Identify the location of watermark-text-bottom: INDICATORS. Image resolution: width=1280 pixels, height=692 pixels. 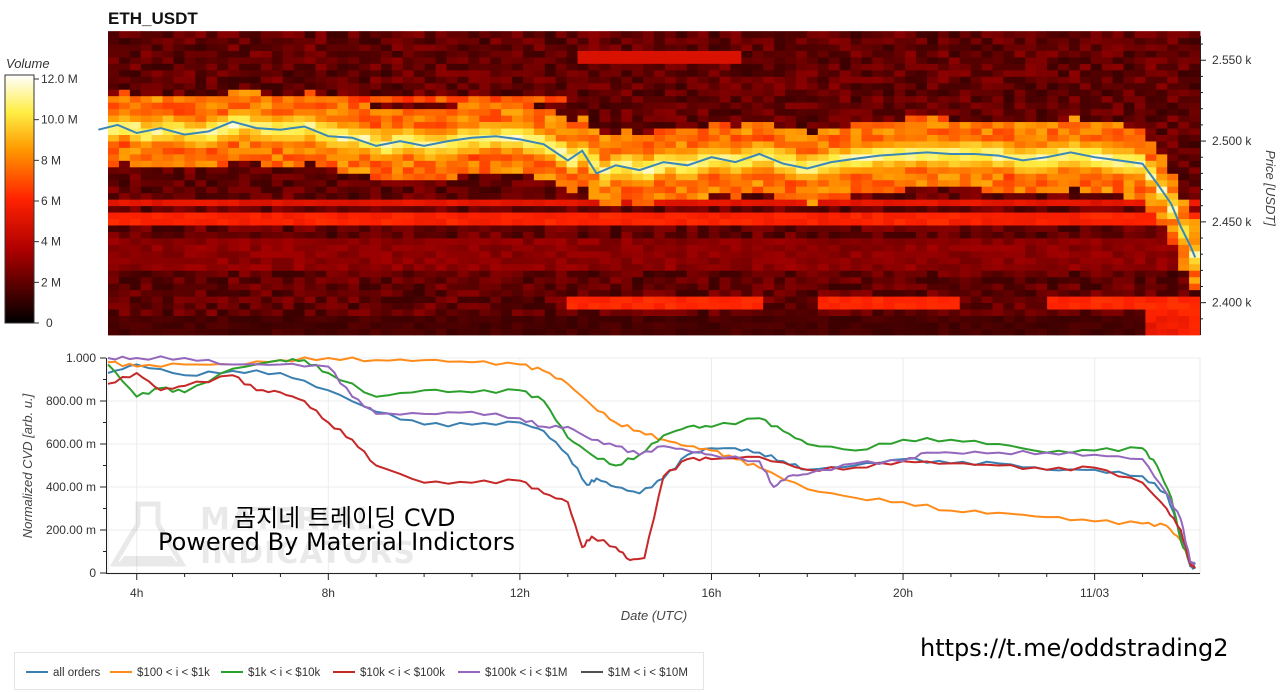
(308, 553).